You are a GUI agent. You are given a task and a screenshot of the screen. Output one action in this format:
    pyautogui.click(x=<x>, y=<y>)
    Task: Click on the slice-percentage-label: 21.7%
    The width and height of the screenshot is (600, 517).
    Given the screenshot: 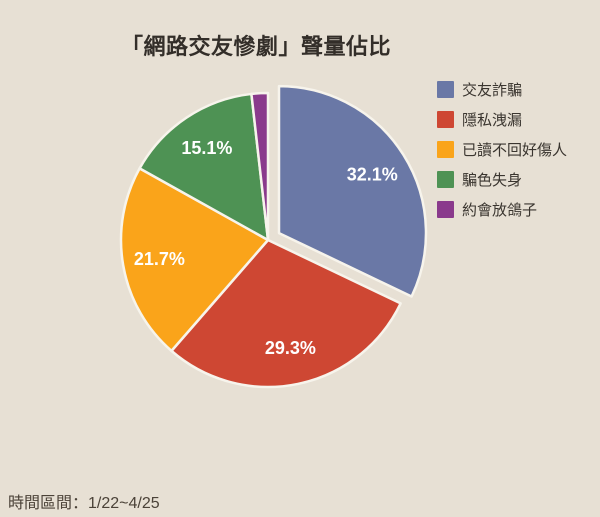 What is the action you would take?
    pyautogui.click(x=159, y=259)
    